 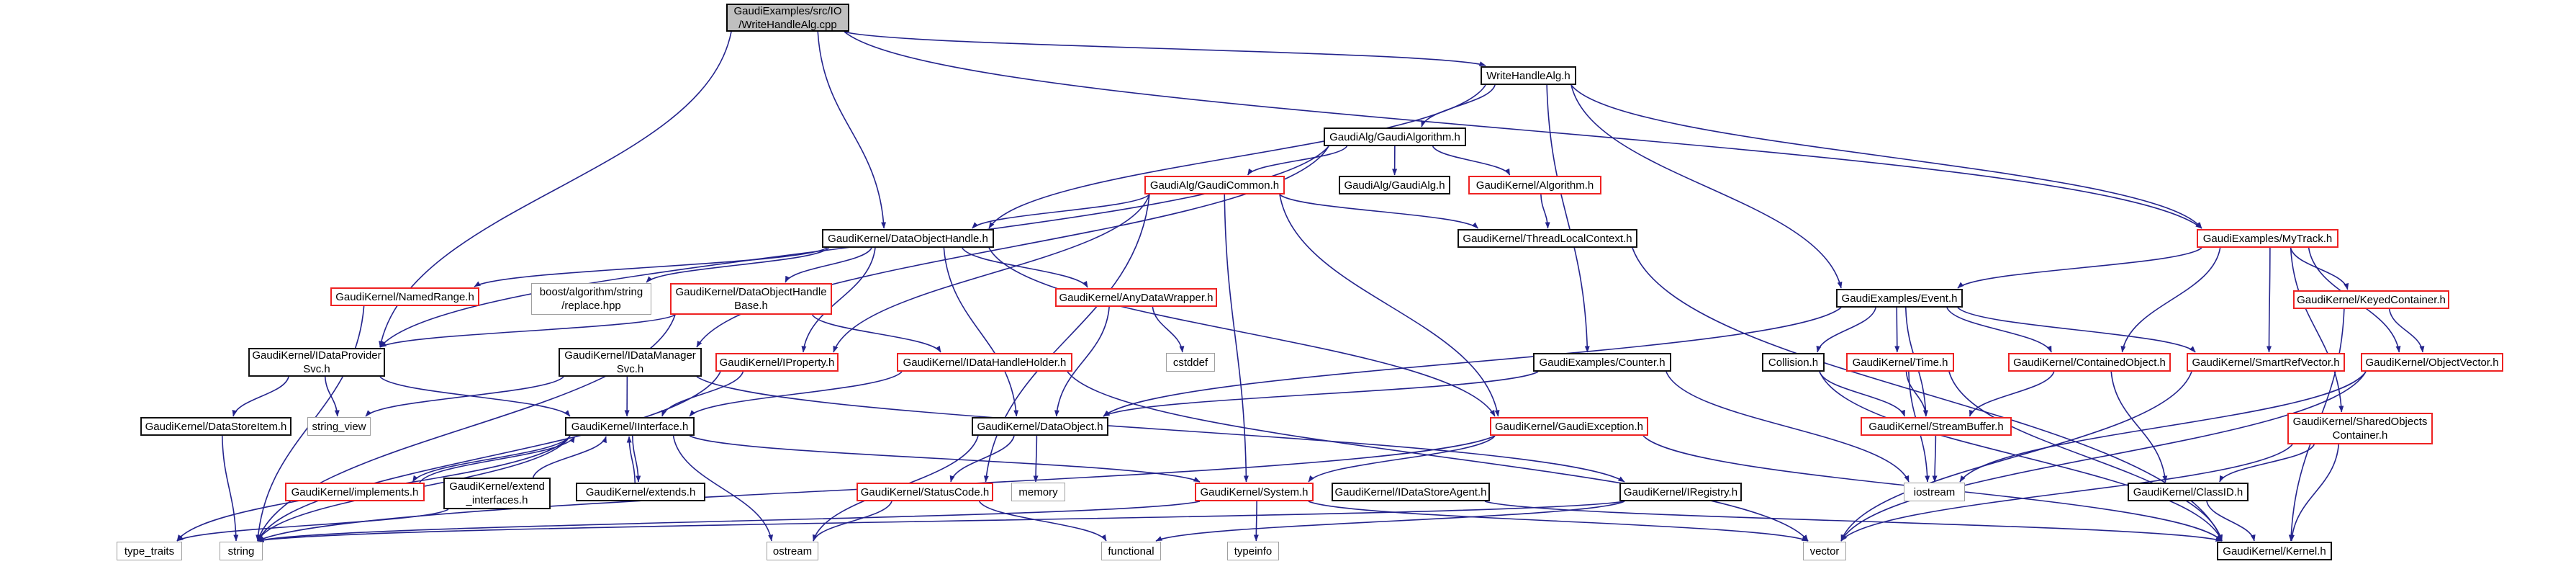 What do you see at coordinates (1545, 211) in the screenshot?
I see `edge-algorithm_h-to-threadlocalcontext_h` at bounding box center [1545, 211].